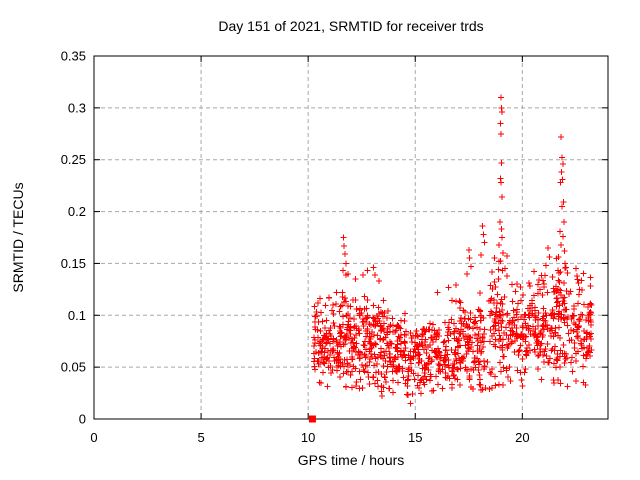  What do you see at coordinates (77, 107) in the screenshot?
I see `y-tick-label: 0.3` at bounding box center [77, 107].